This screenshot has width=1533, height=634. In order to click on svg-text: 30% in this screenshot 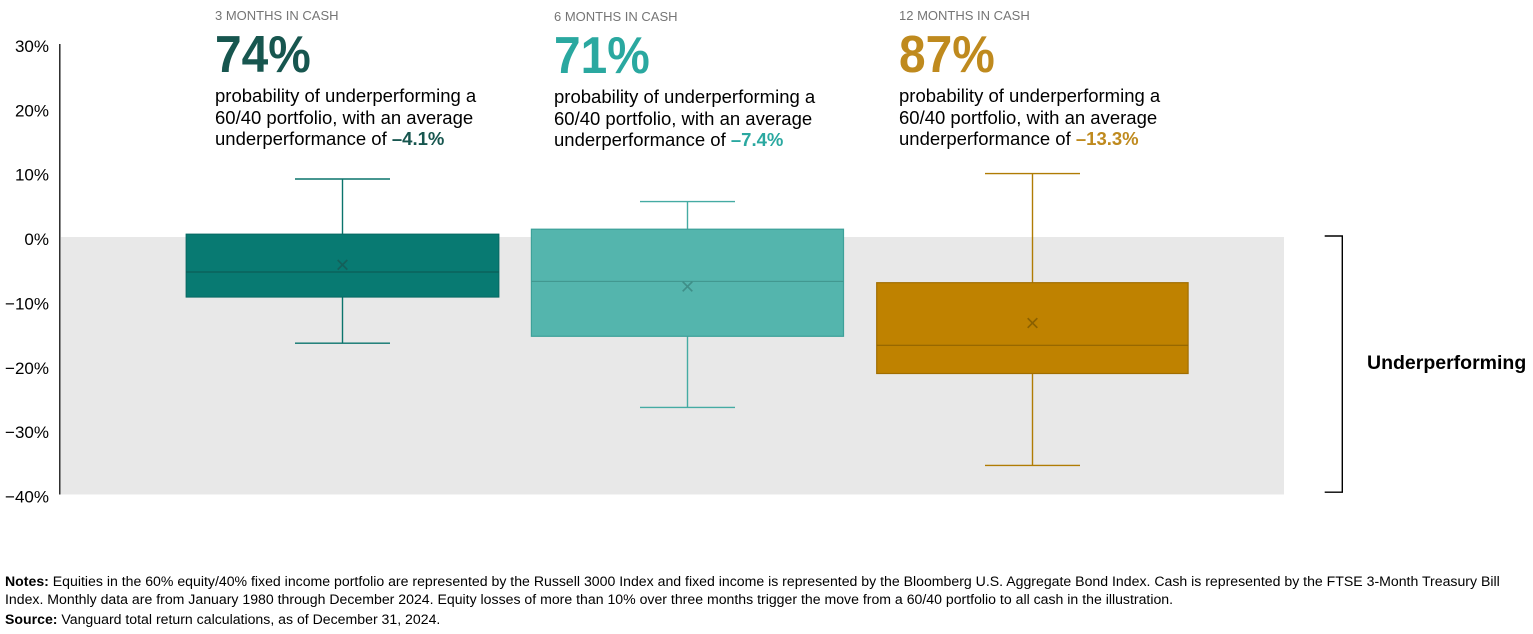, I will do `click(32, 46)`.